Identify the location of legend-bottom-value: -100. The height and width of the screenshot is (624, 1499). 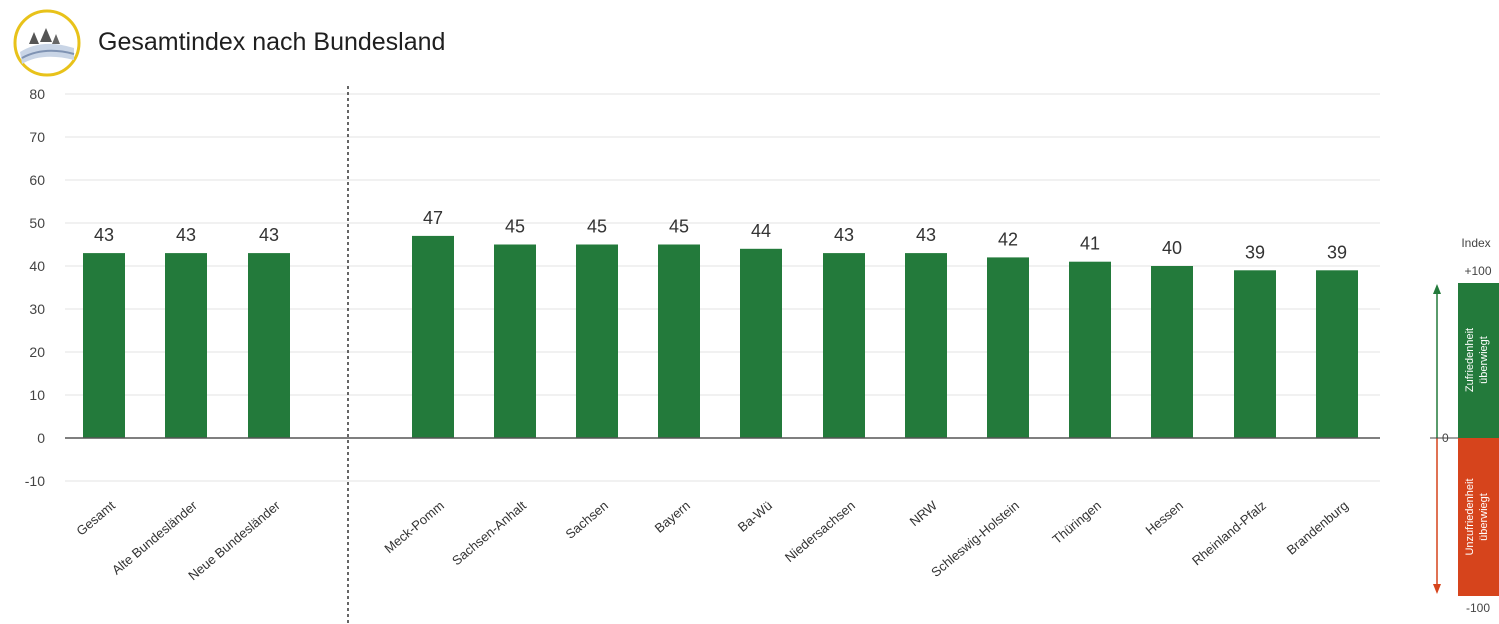
(1478, 608).